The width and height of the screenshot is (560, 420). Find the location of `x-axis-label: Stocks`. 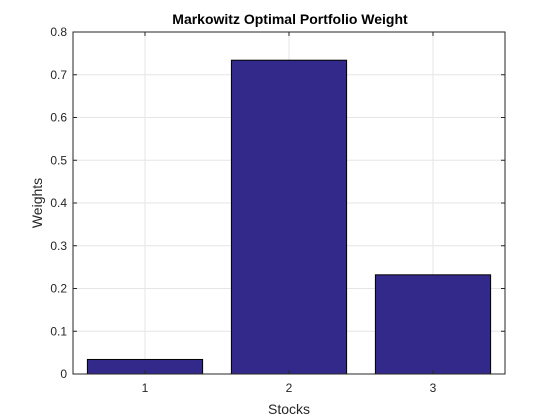

x-axis-label: Stocks is located at coordinates (289, 409).